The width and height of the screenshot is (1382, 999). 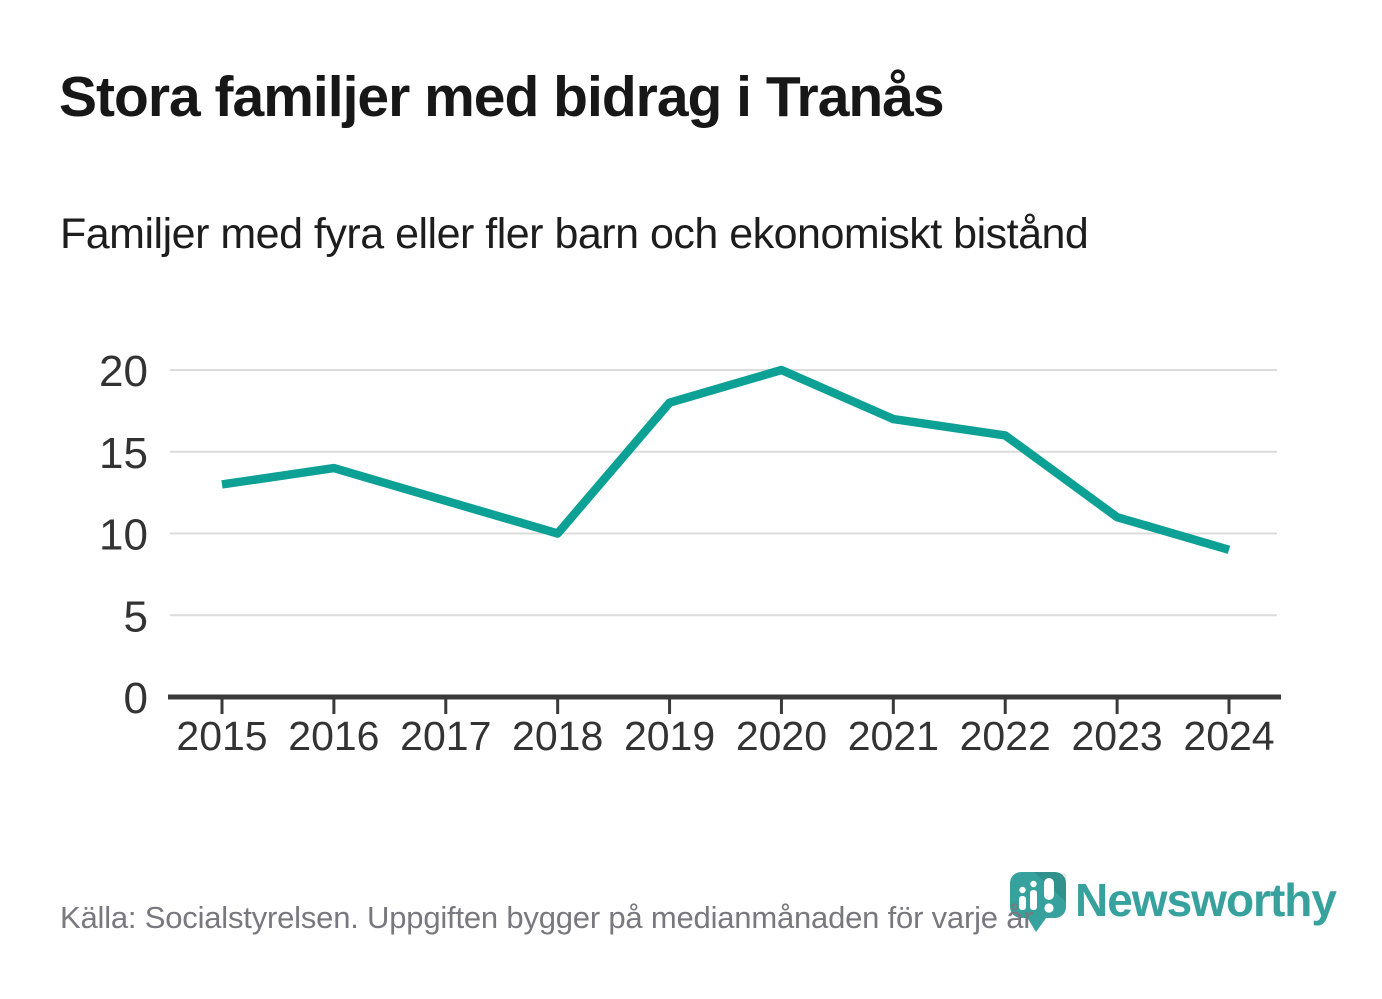 I want to click on x-tick-label-2022: 2022, so click(x=1005, y=736).